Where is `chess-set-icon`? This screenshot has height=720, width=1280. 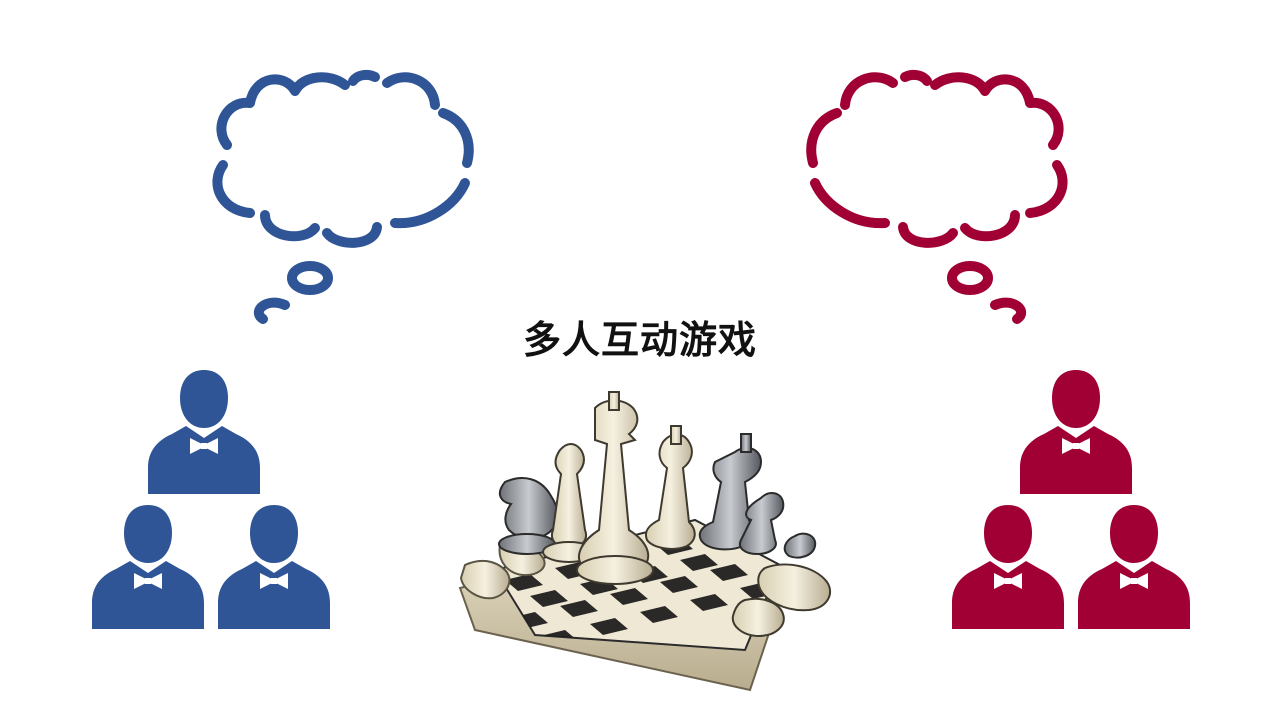
chess-set-icon is located at coordinates (645, 541).